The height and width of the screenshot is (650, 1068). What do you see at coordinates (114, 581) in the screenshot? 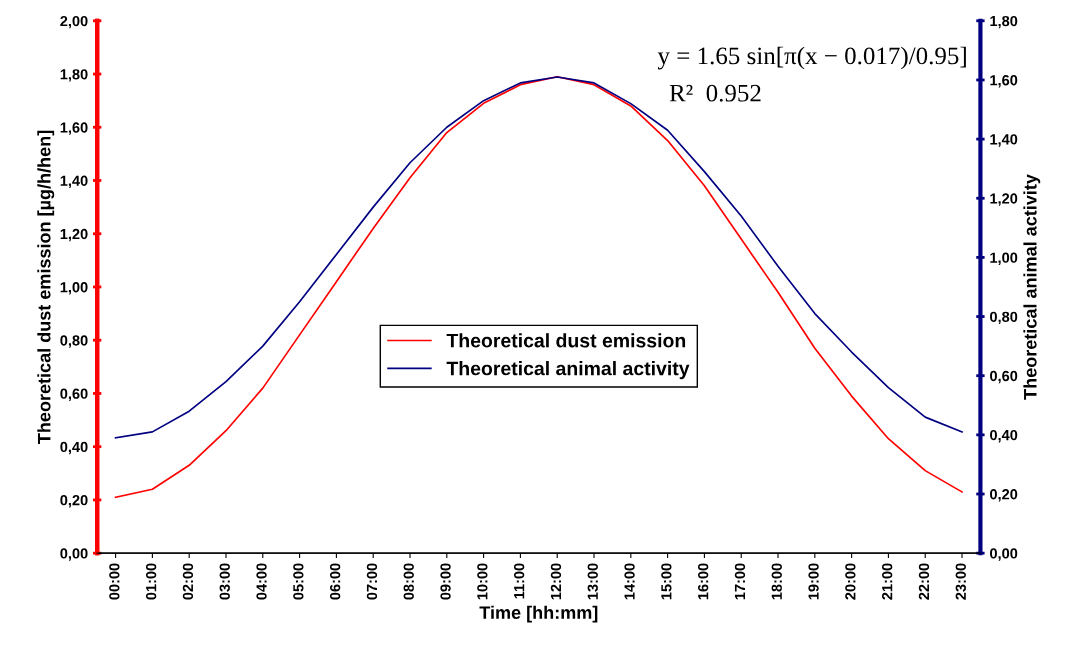
I see `x-tick-label: 00:00` at bounding box center [114, 581].